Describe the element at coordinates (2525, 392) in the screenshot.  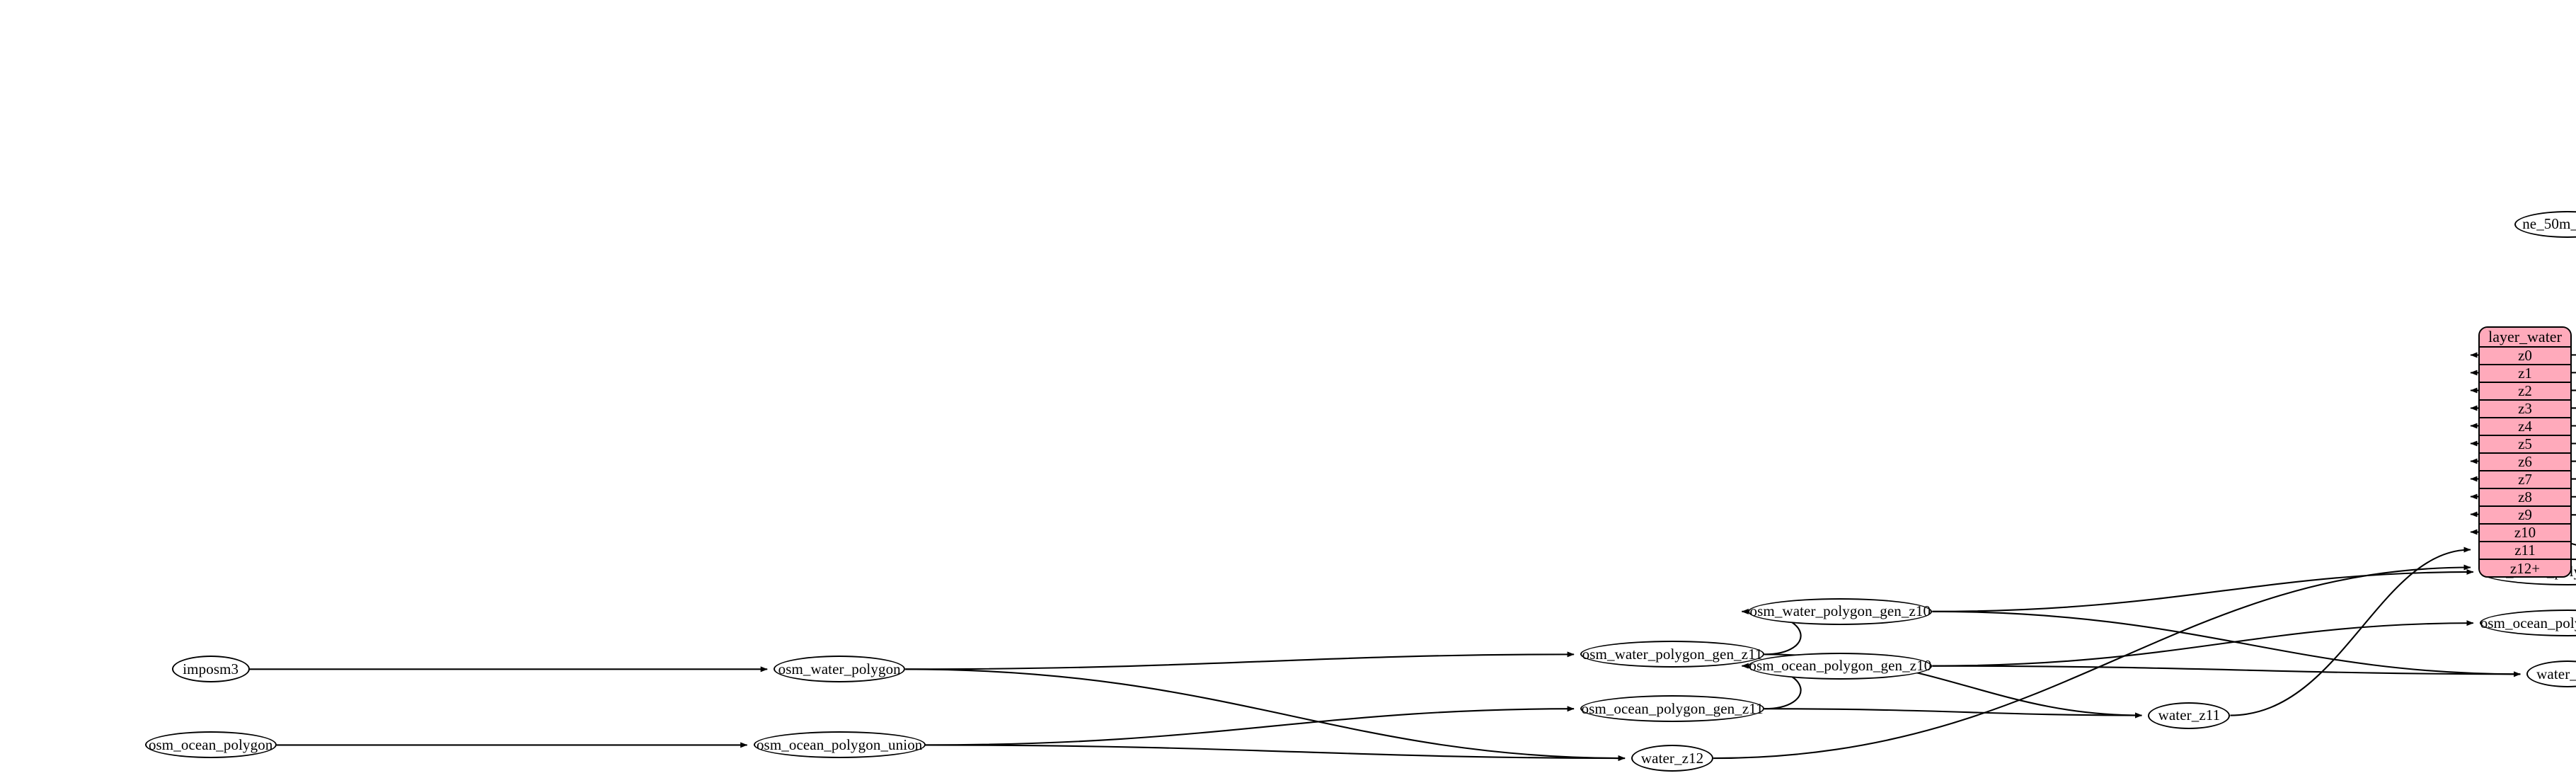
I see `layer-row-z2: z2` at that location.